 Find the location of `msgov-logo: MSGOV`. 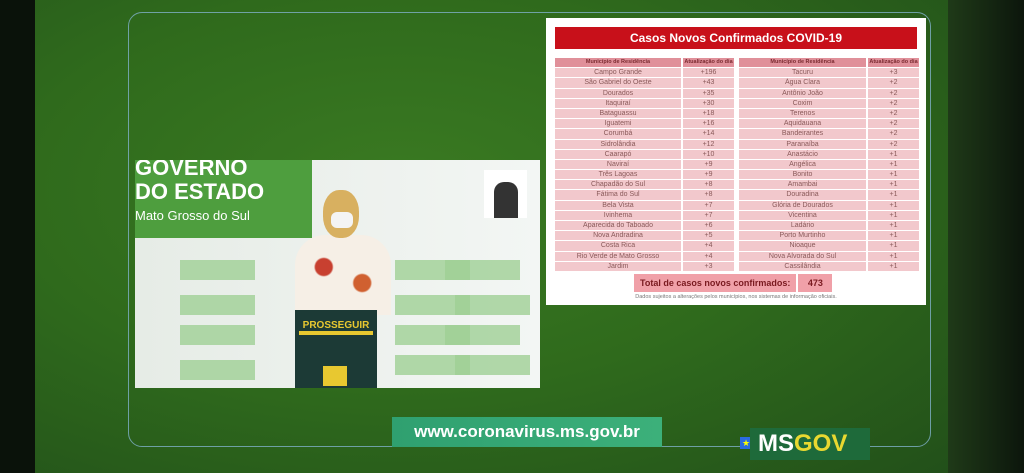

msgov-logo: MSGOV is located at coordinates (810, 444).